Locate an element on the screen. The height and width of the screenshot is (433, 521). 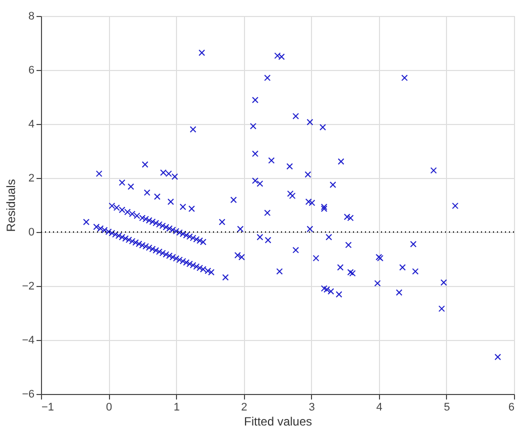
x-tick-label: 2 is located at coordinates (244, 408).